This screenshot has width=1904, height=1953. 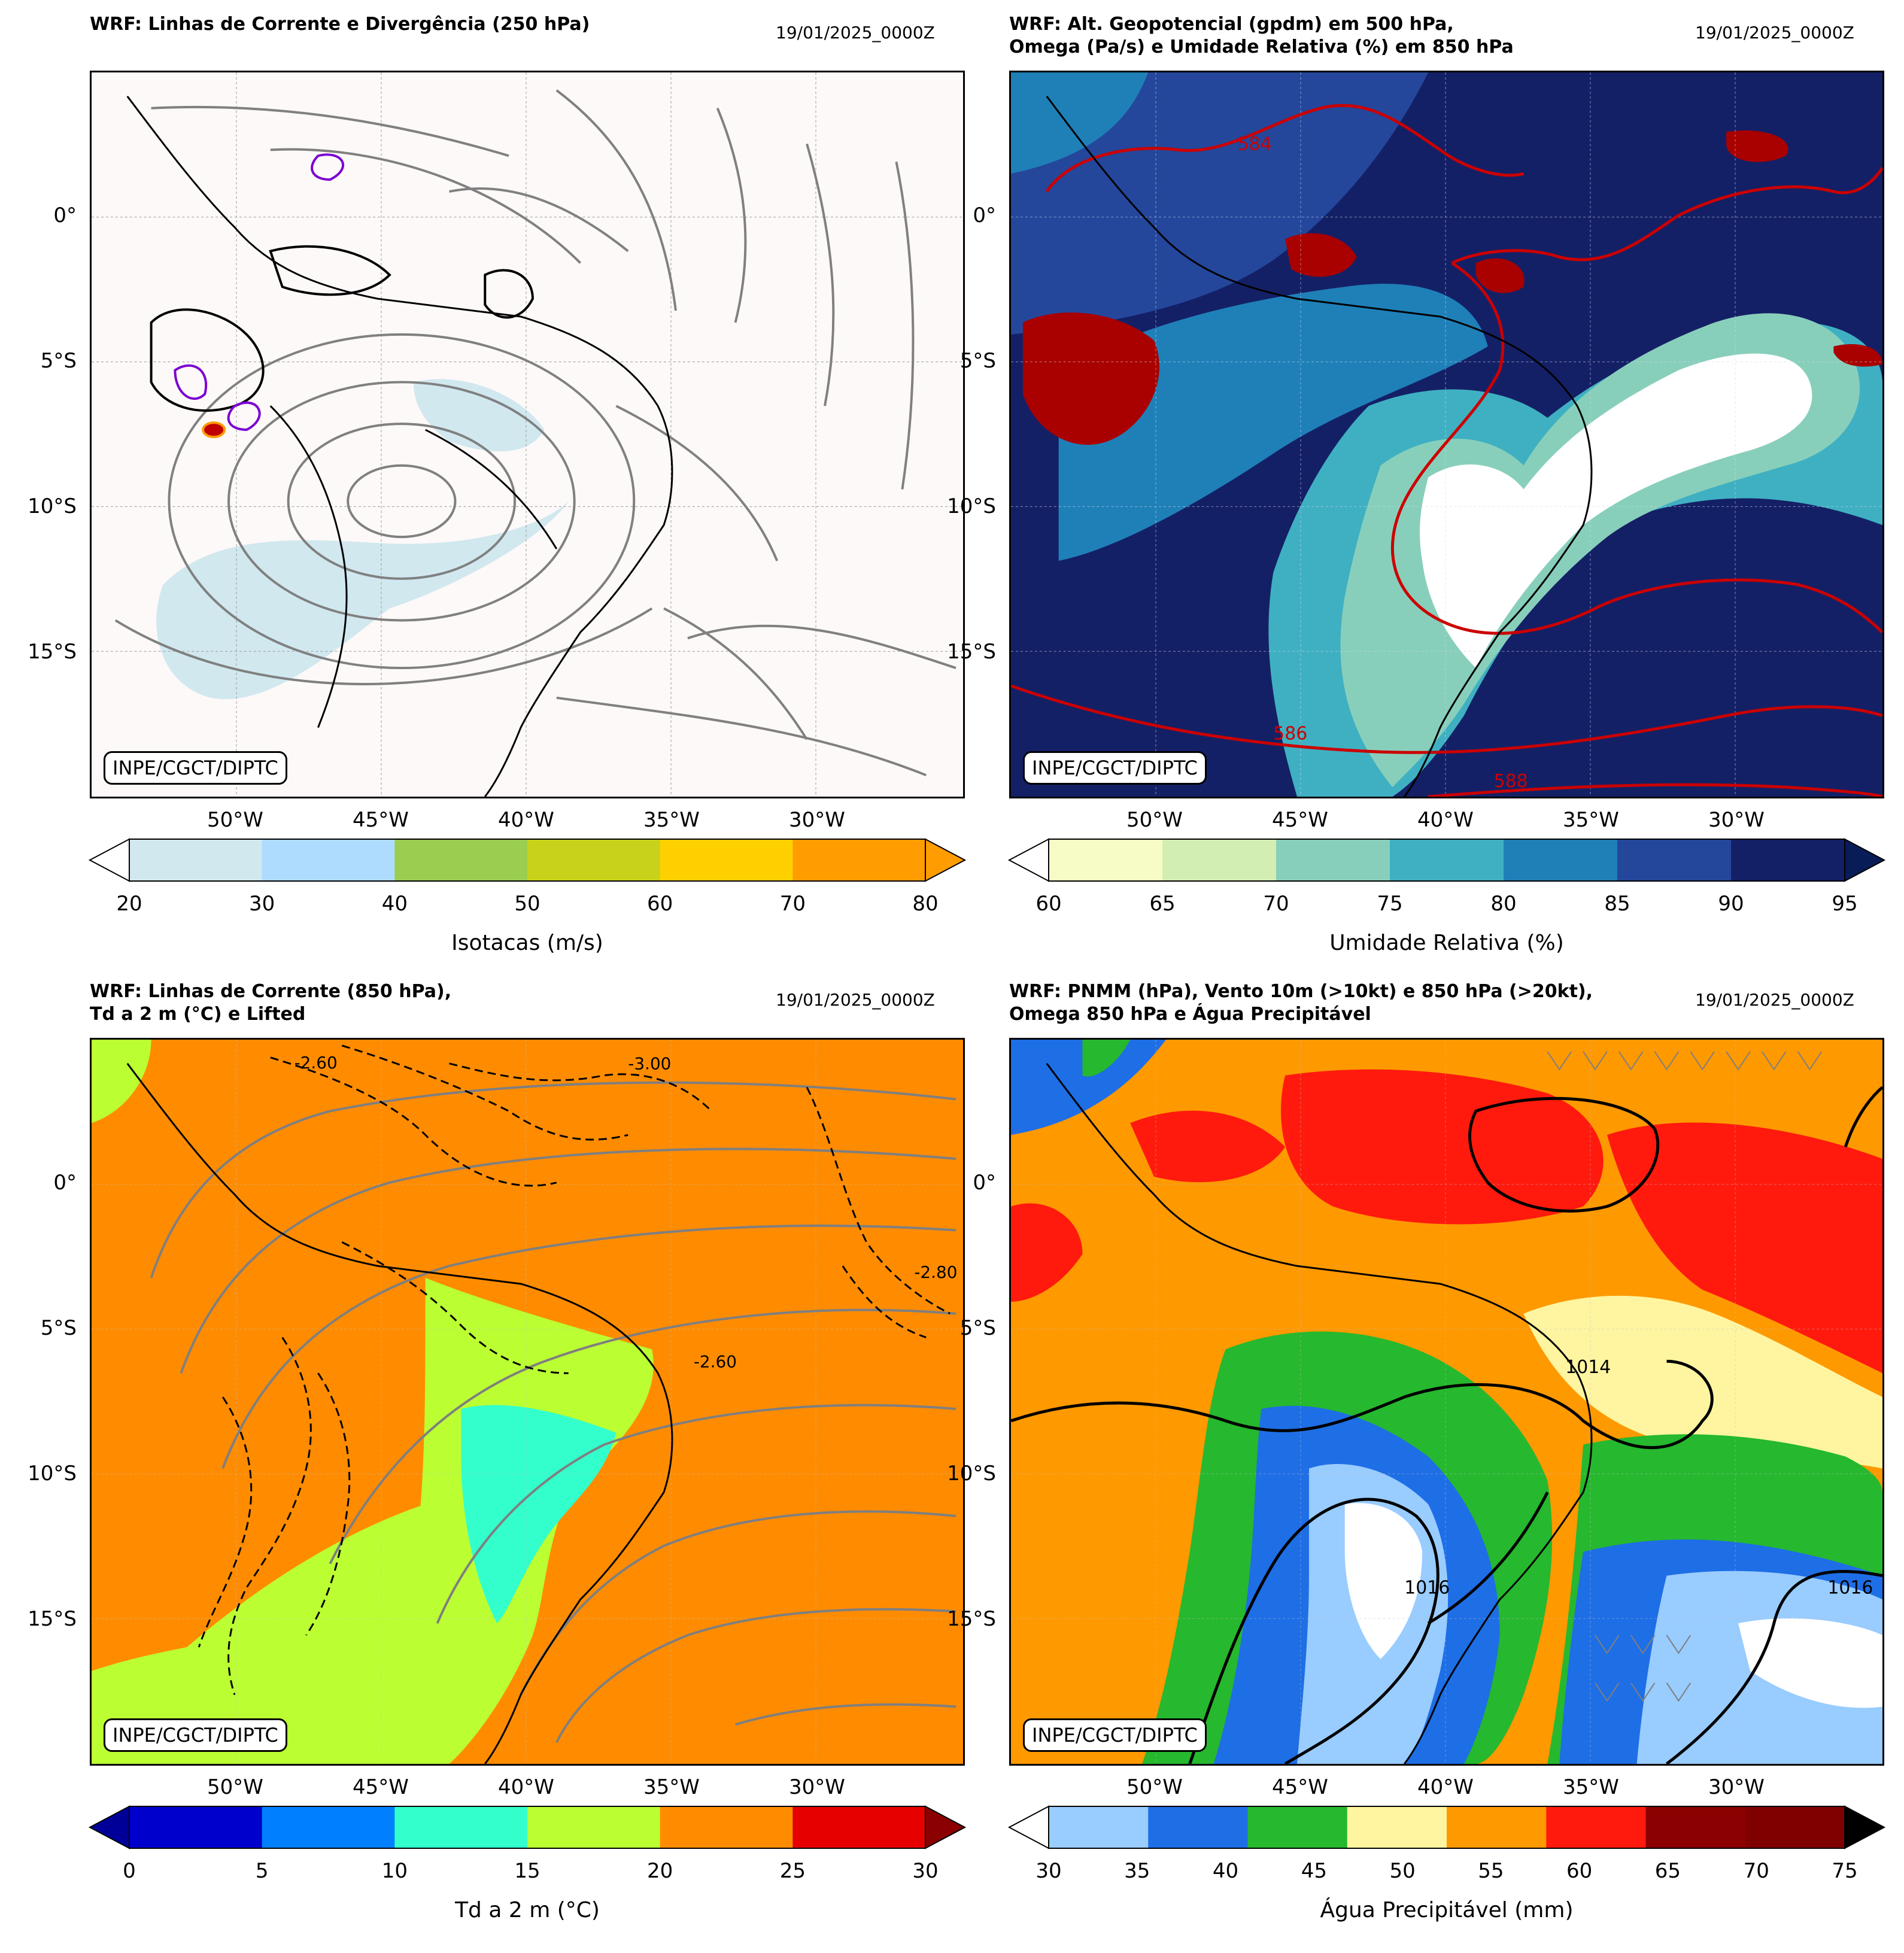 What do you see at coordinates (716, 1361) in the screenshot?
I see `contour-label-c: -2.60` at bounding box center [716, 1361].